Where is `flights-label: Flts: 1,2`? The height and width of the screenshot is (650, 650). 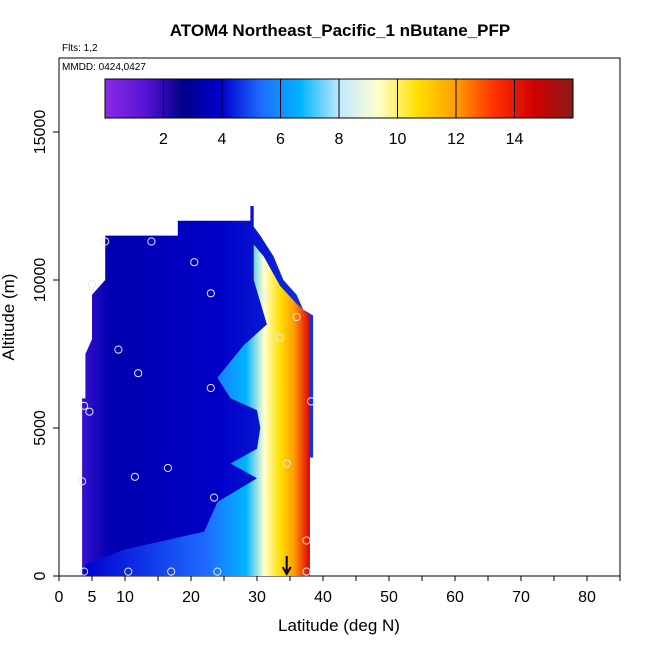 flights-label: Flts: 1,2 is located at coordinates (80, 48).